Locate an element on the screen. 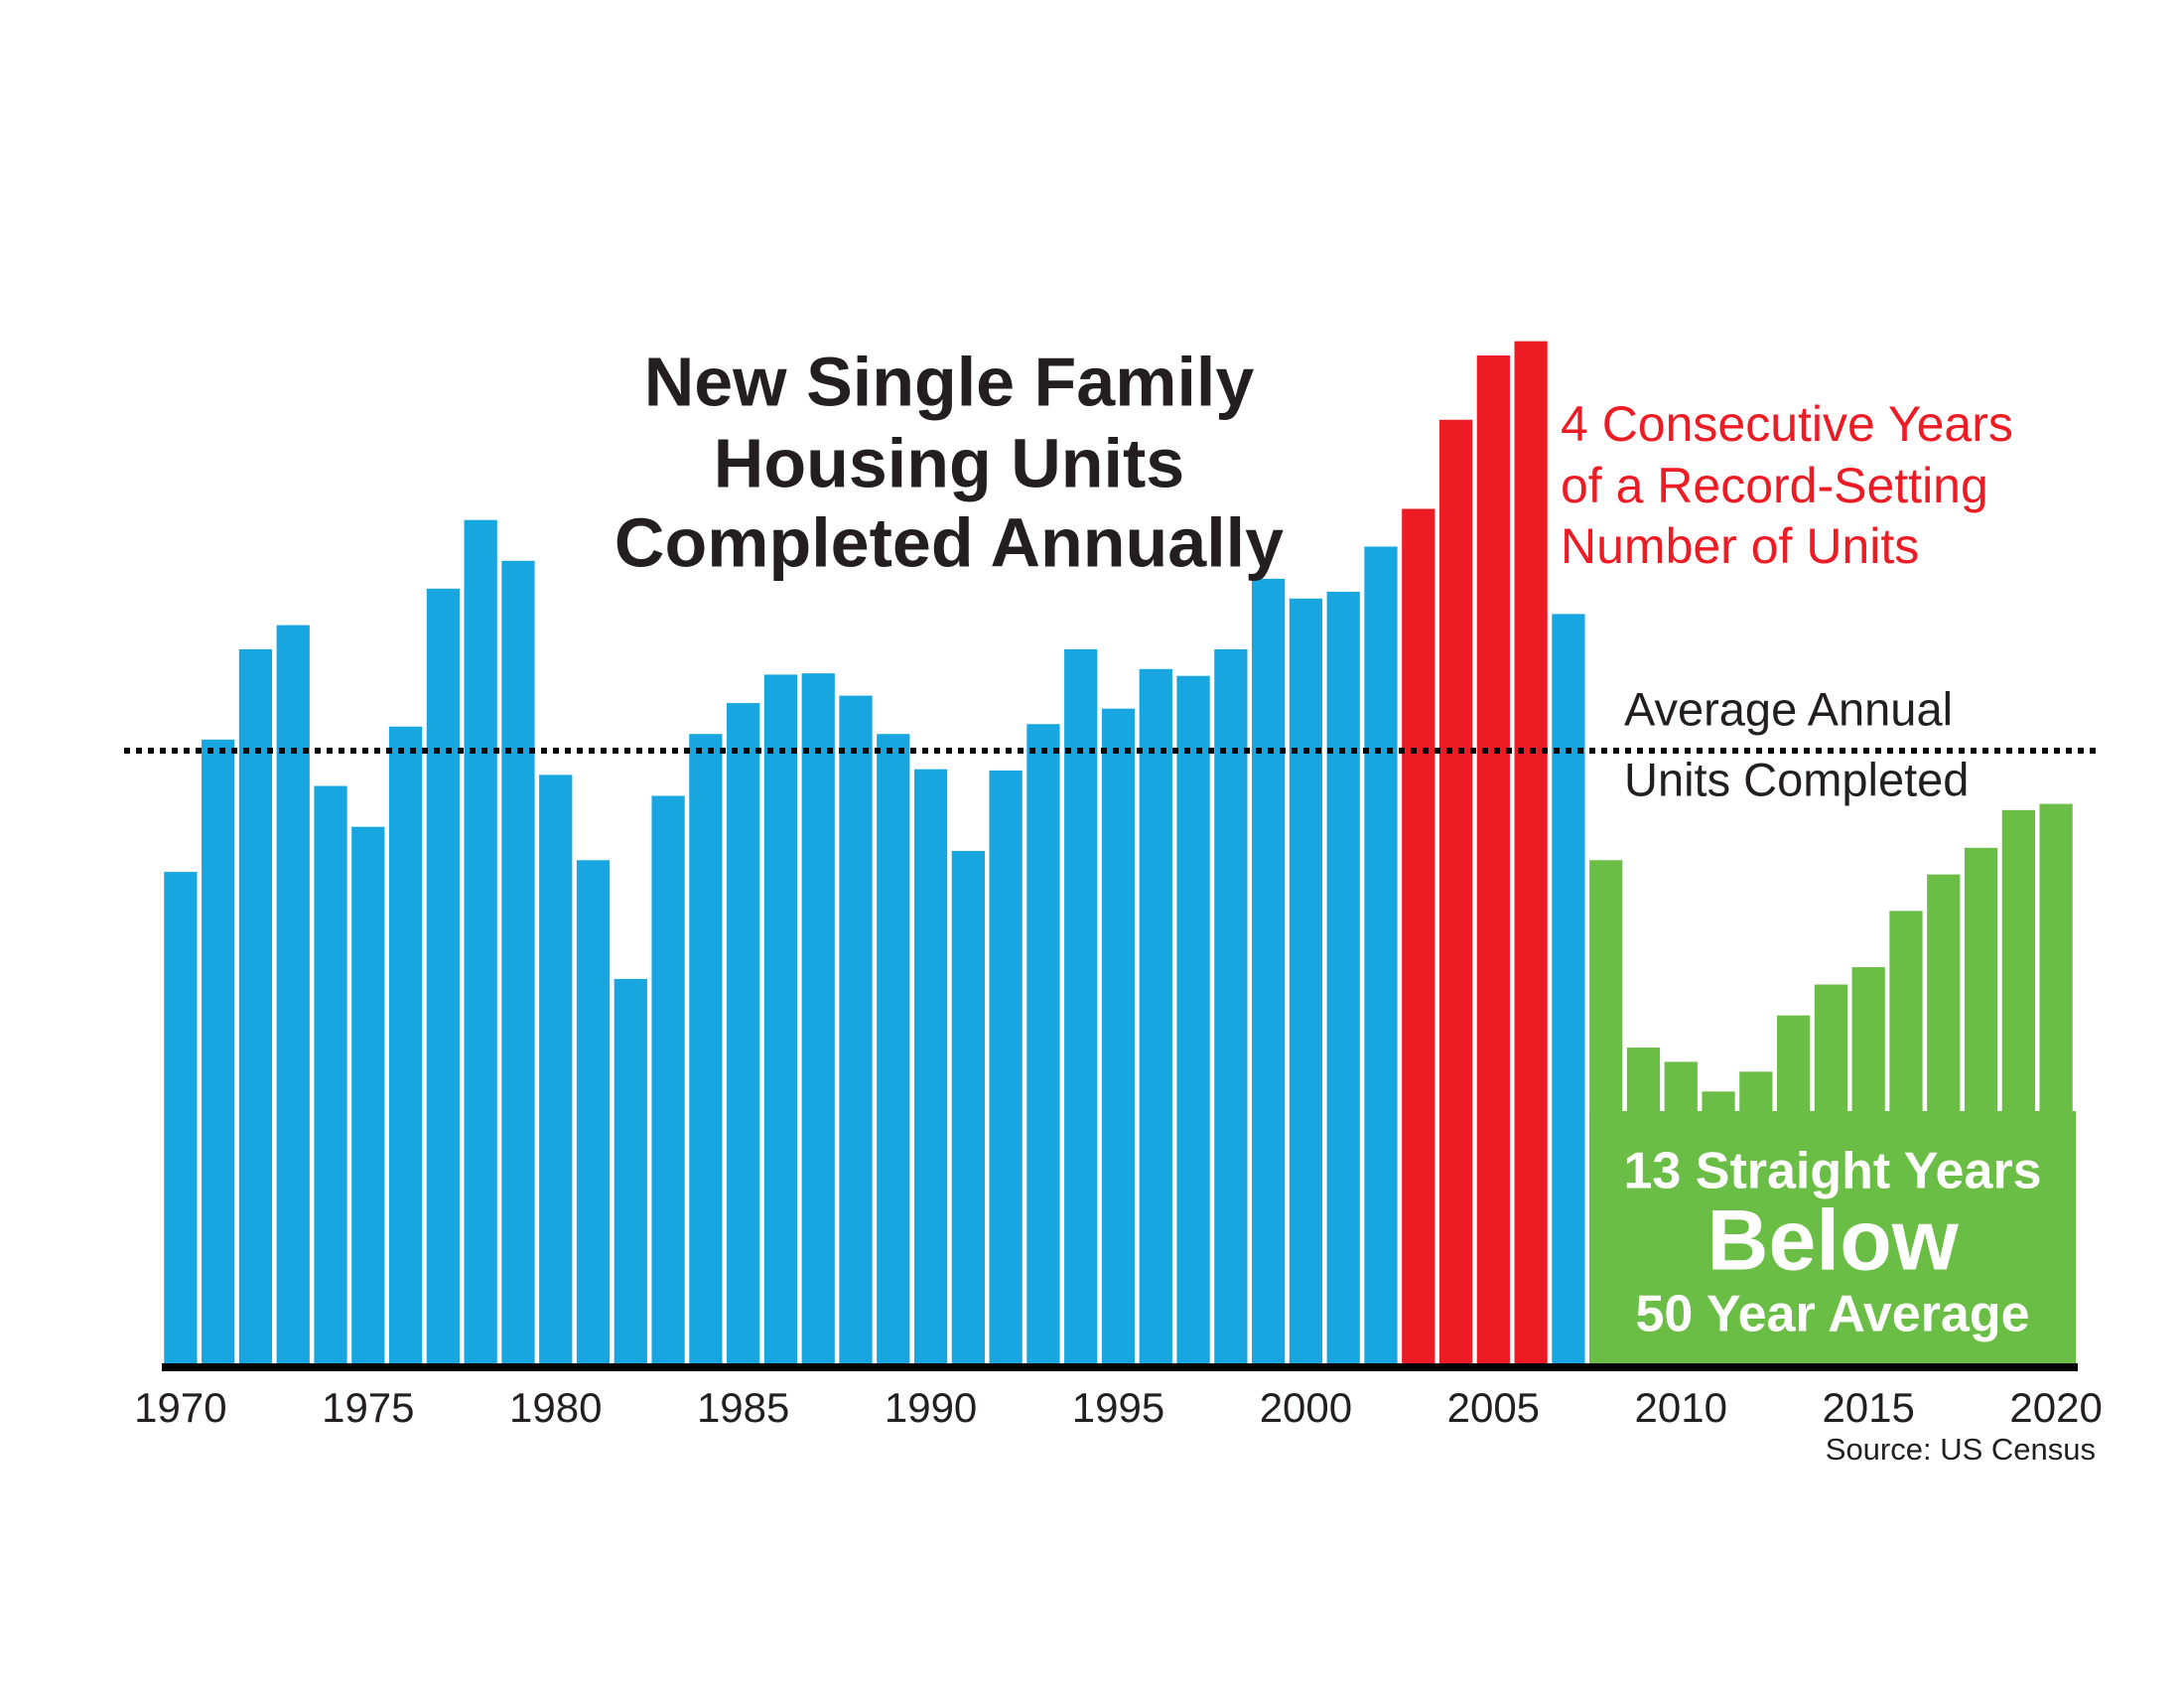 The height and width of the screenshot is (1688, 2184). average-label: Average Annual is located at coordinates (1788, 708).